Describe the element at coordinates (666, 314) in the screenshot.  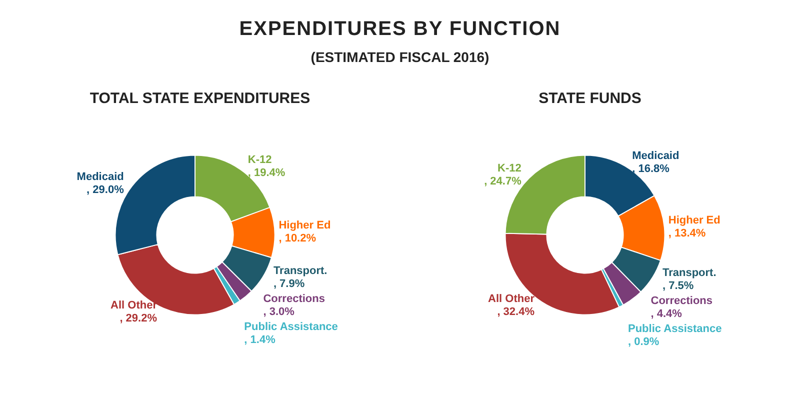
I see `data-label: , 4.4%` at that location.